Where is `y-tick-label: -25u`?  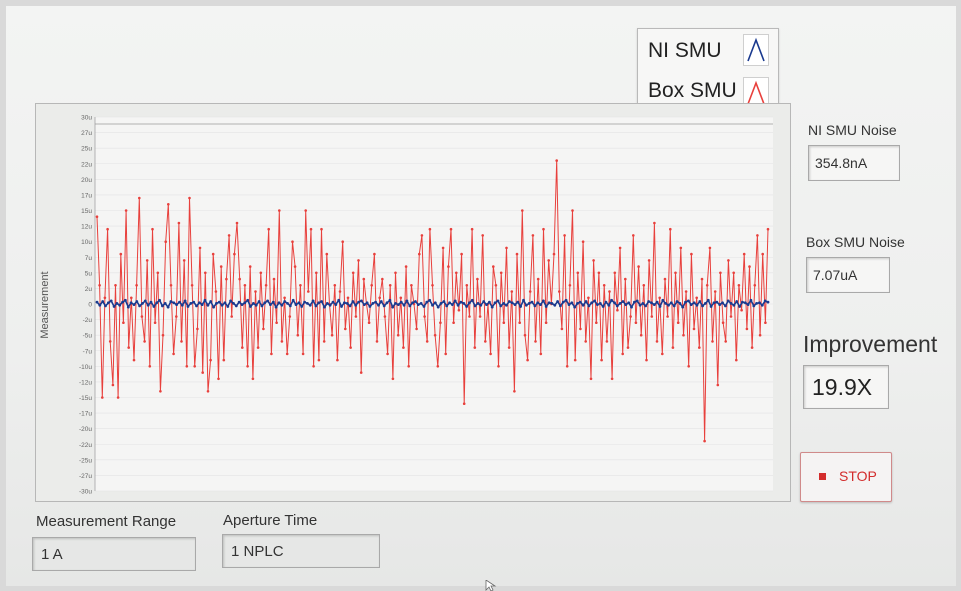
y-tick-label: -25u is located at coordinates (85, 460).